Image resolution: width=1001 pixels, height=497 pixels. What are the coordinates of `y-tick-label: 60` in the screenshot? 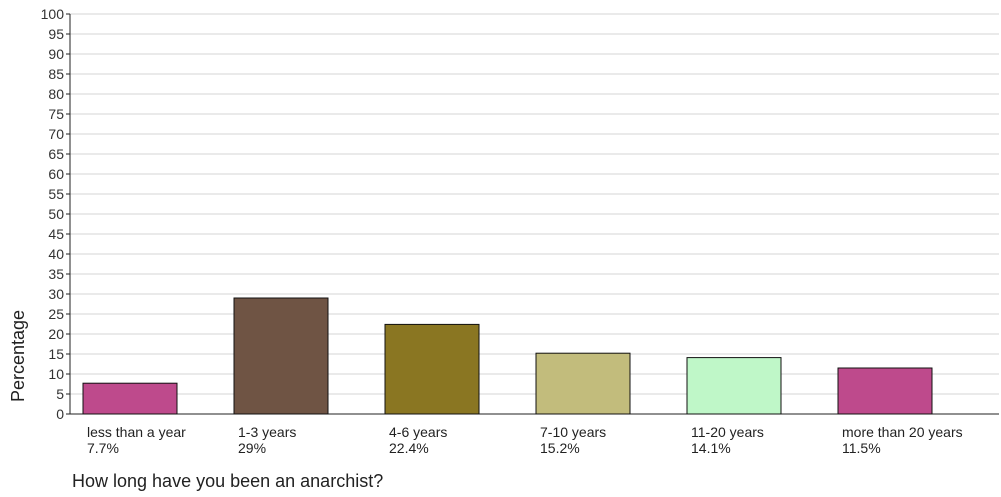 It's located at (56, 174).